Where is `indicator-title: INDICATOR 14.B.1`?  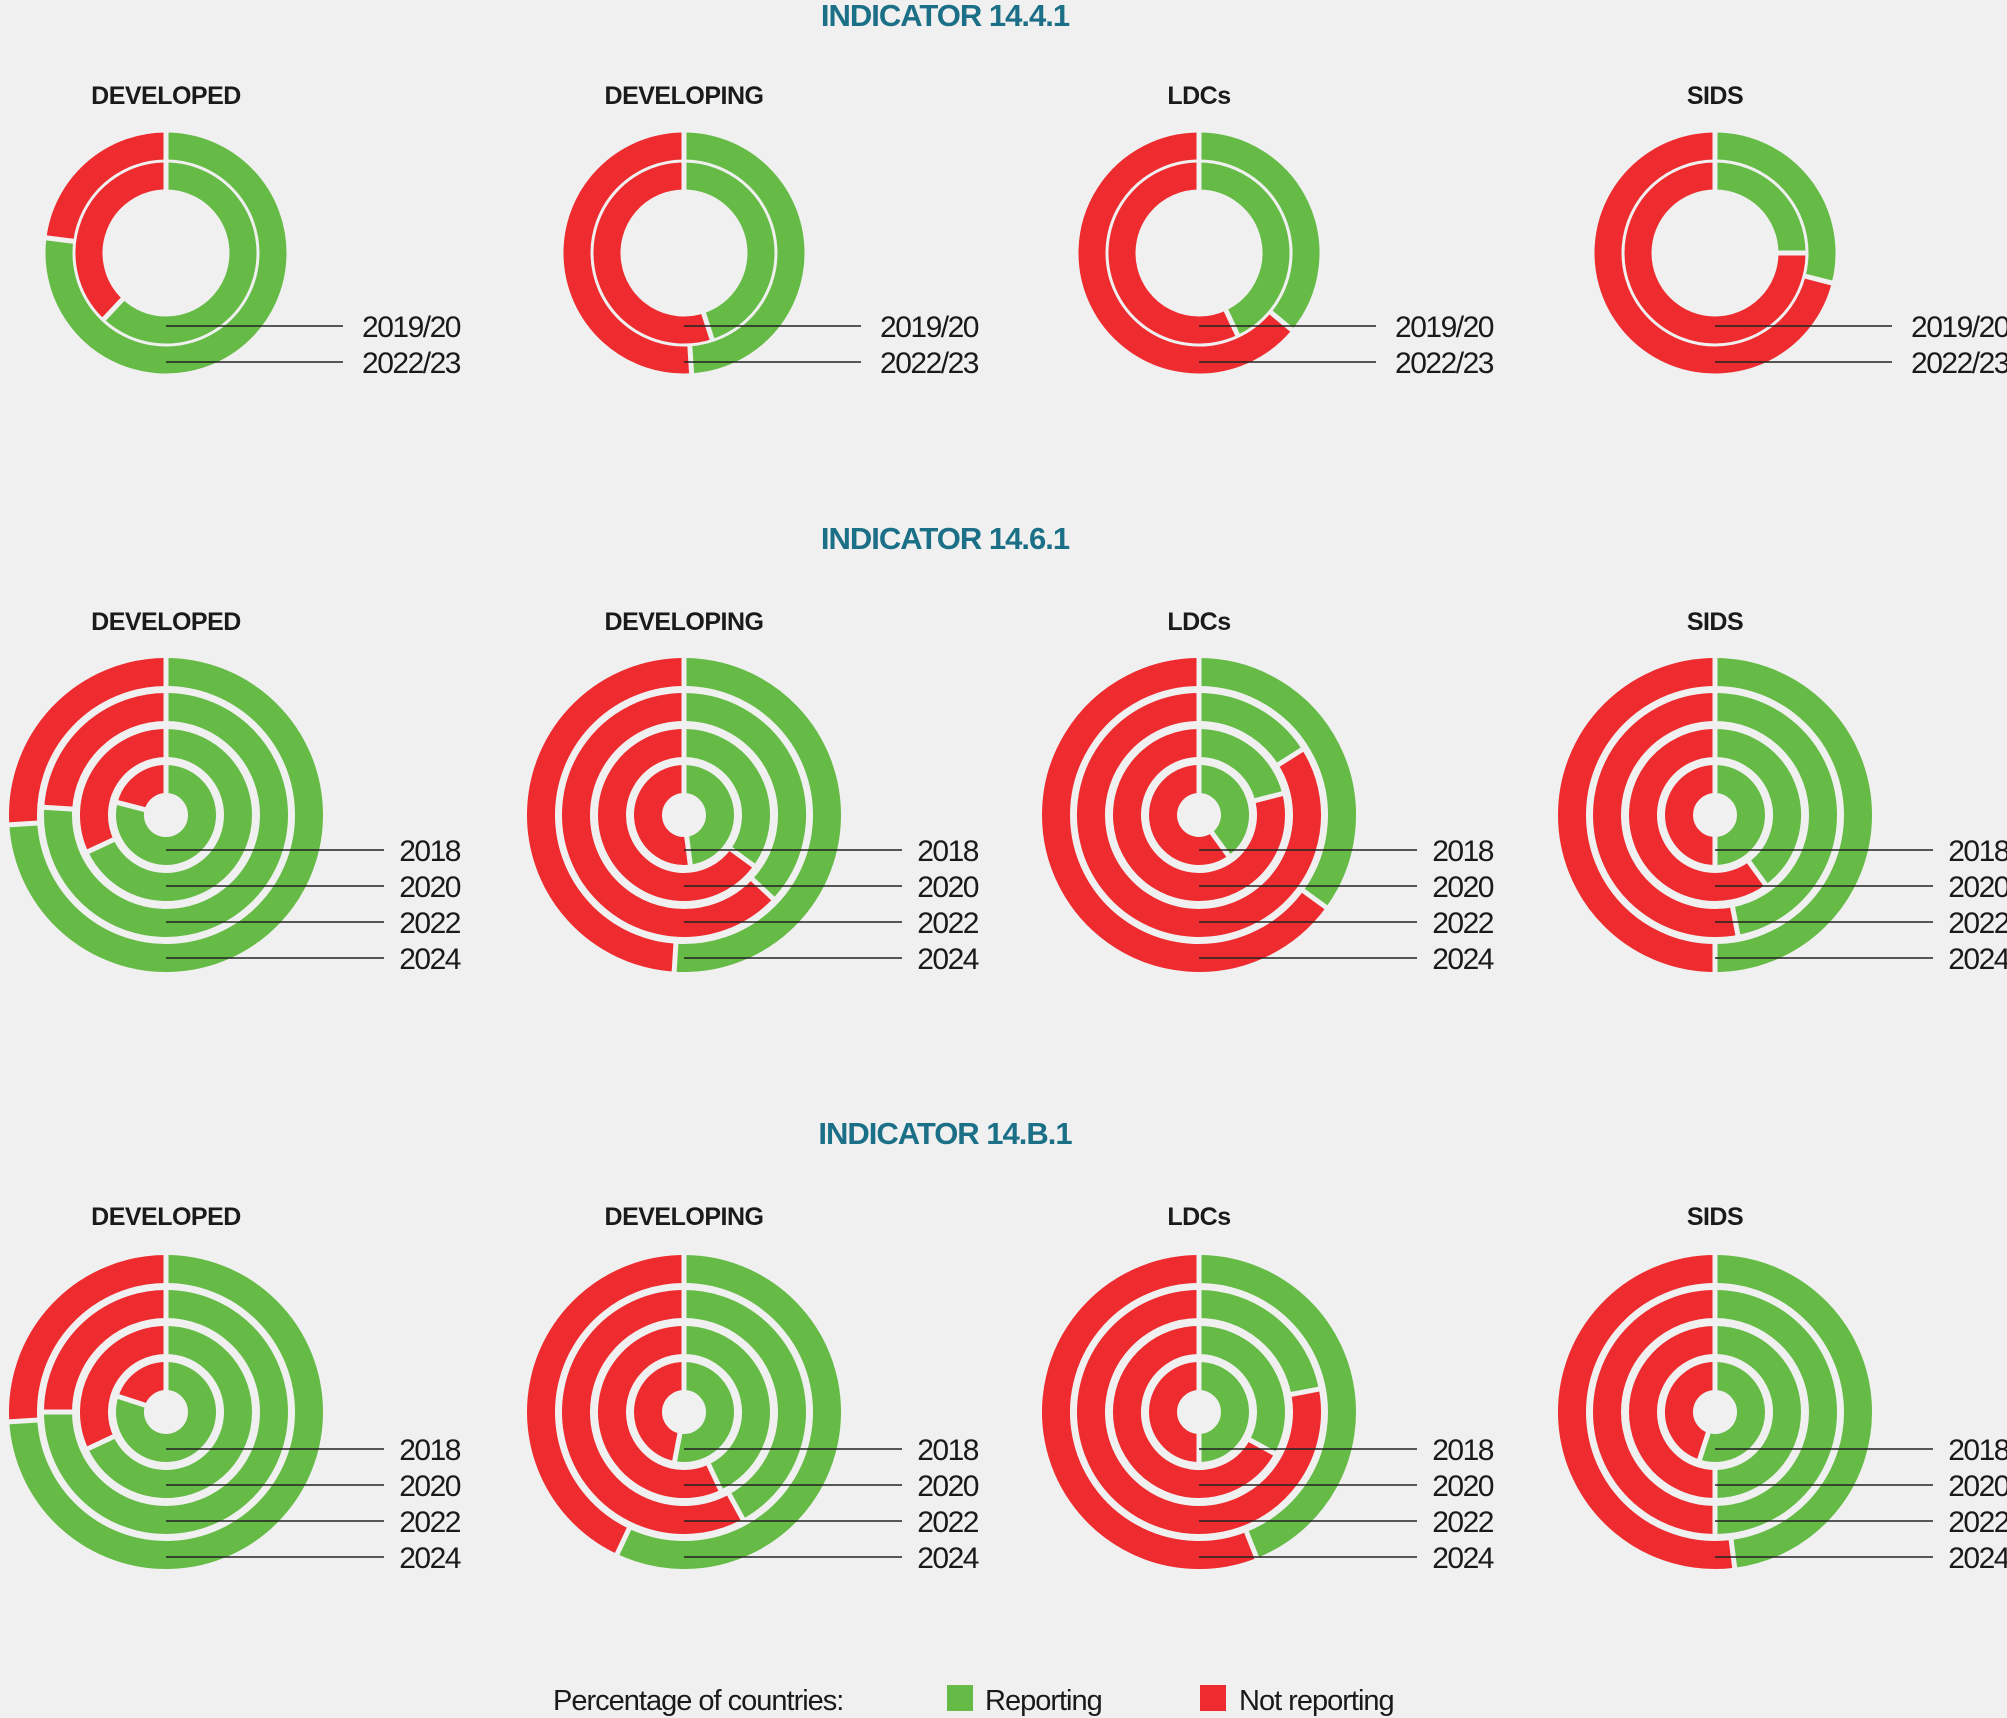
indicator-title: INDICATOR 14.B.1 is located at coordinates (945, 1133).